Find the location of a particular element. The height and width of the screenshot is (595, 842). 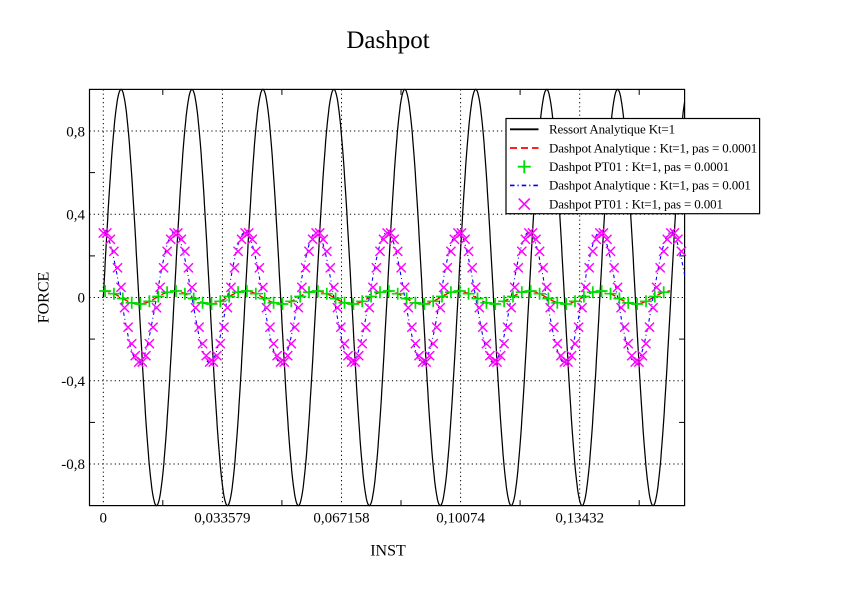

svg-text:Dashpot Analytique : Kt=1, pas: Dashpot Analytique : Kt=1, pas = 0.0001 is located at coordinates (653, 147).